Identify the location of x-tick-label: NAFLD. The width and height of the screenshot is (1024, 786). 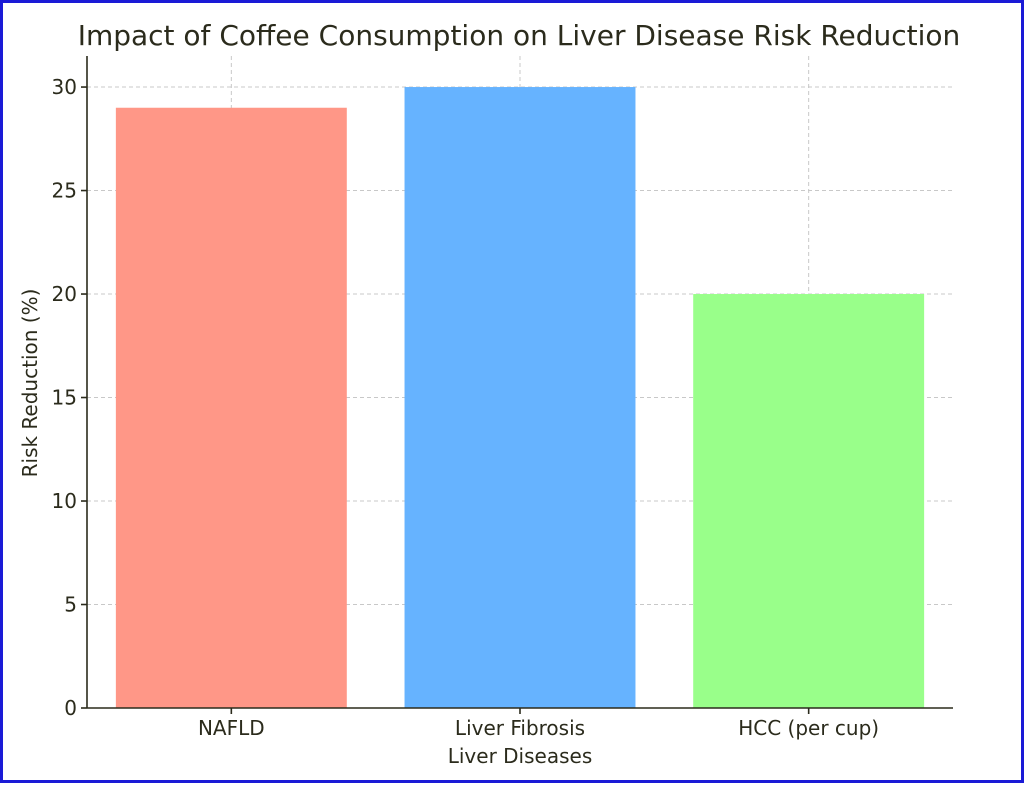
(231, 728).